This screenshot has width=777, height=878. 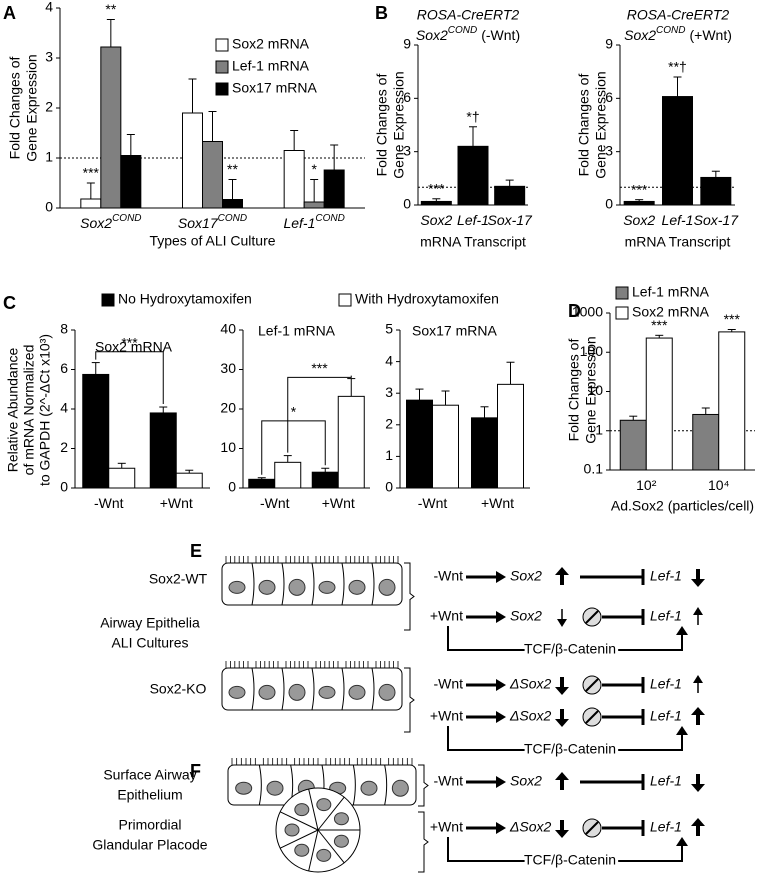 What do you see at coordinates (195, 771) in the screenshot?
I see `panel-label: F` at bounding box center [195, 771].